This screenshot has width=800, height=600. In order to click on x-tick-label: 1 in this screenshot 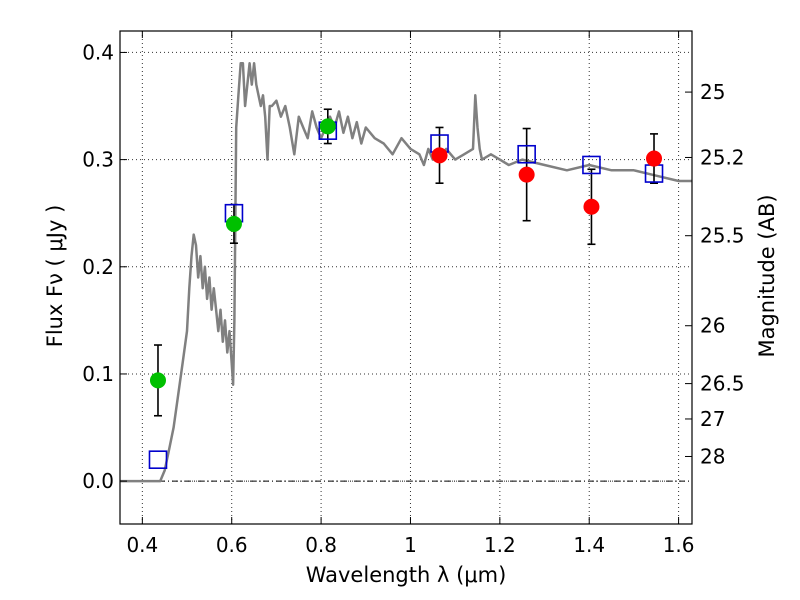, I will do `click(410, 545)`.